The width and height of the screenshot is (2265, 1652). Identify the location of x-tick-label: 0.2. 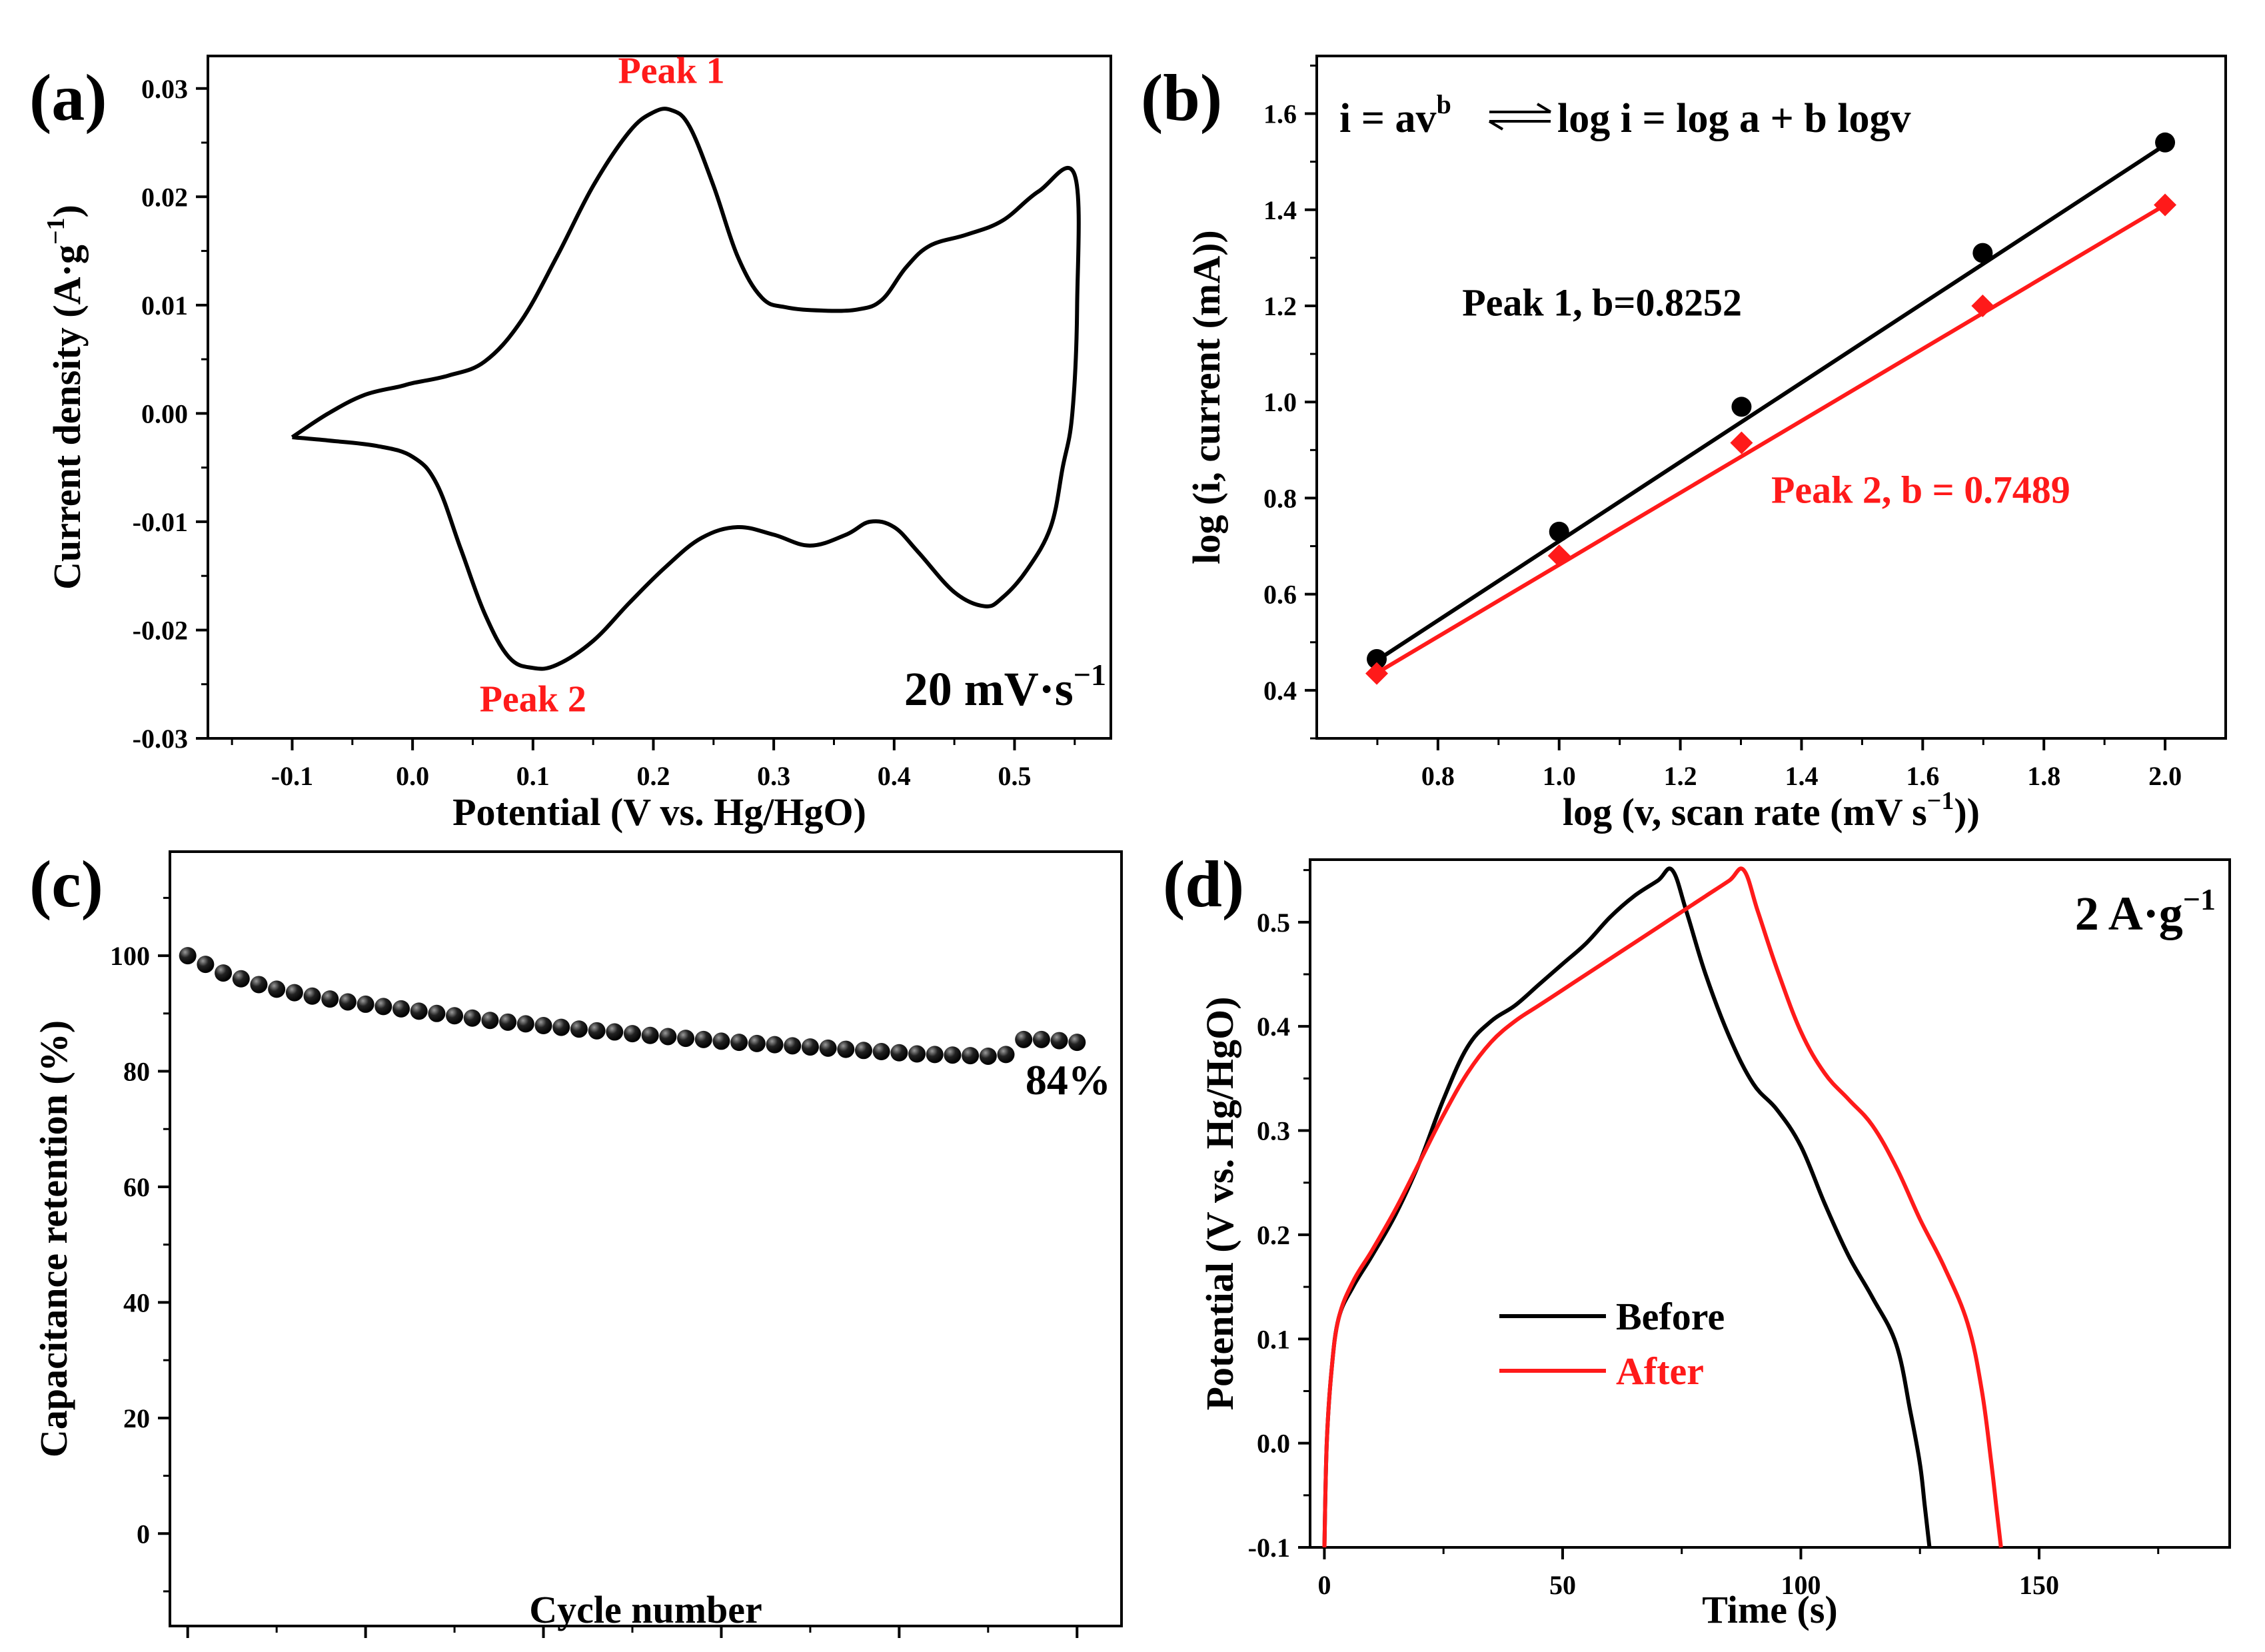
(653, 776).